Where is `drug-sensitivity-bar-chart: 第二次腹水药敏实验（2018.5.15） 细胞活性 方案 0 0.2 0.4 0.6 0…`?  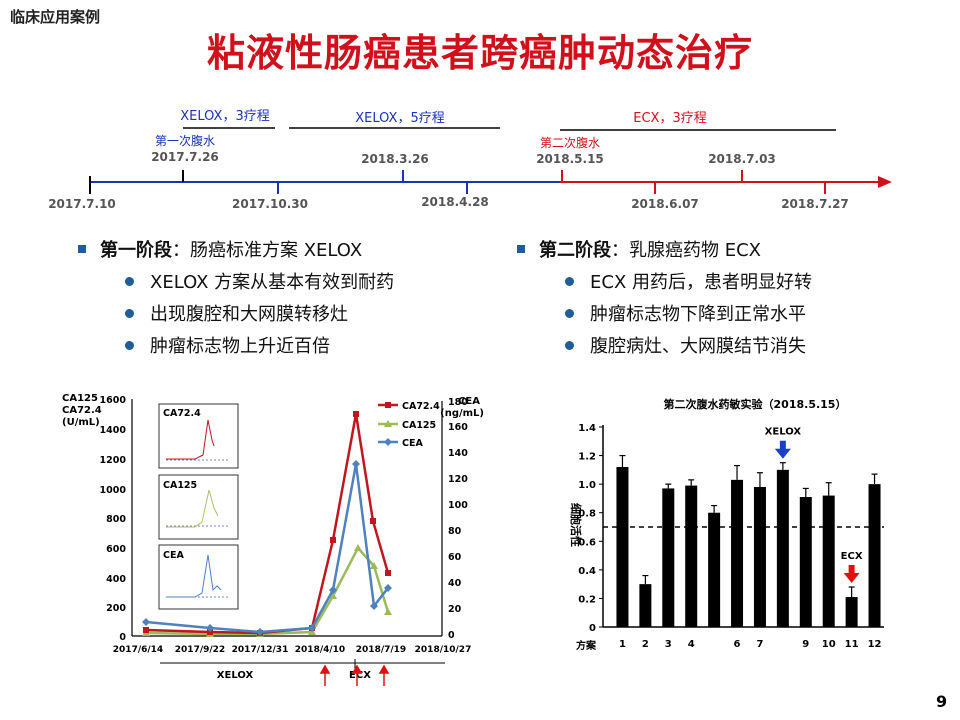 drug-sensitivity-bar-chart: 第二次腹水药敏实验（2018.5.15） 细胞活性 方案 0 0.2 0.4 0.6 0… is located at coordinates (726, 524).